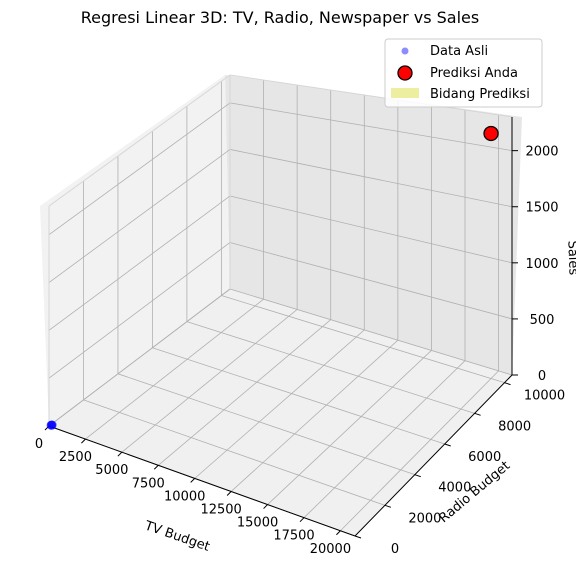  I want to click on legend-box, so click(463, 73).